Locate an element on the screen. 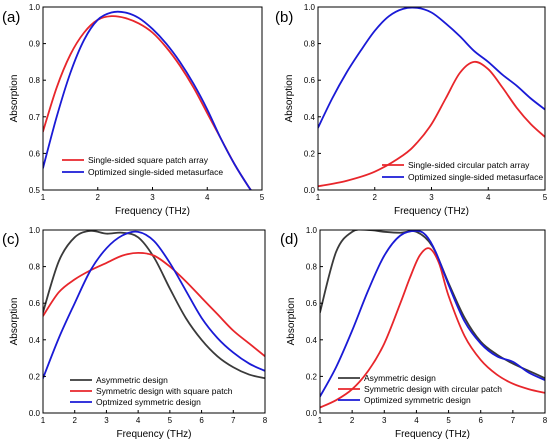 The width and height of the screenshot is (550, 439). legend-entry: Symmetric design with square patch is located at coordinates (164, 391).